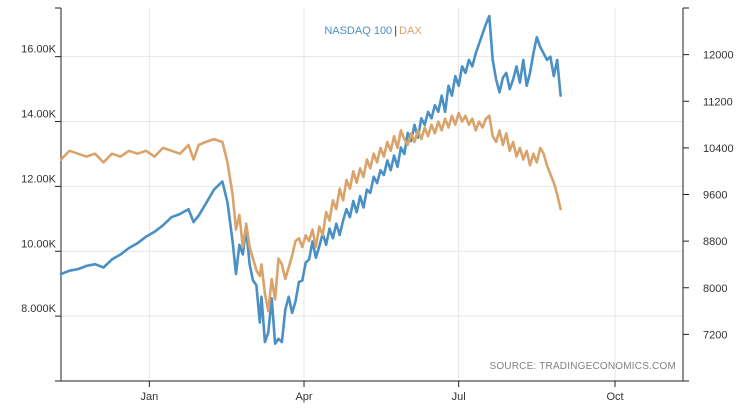 The image size is (746, 411). I want to click on y-right-tick-label: 8800, so click(715, 242).